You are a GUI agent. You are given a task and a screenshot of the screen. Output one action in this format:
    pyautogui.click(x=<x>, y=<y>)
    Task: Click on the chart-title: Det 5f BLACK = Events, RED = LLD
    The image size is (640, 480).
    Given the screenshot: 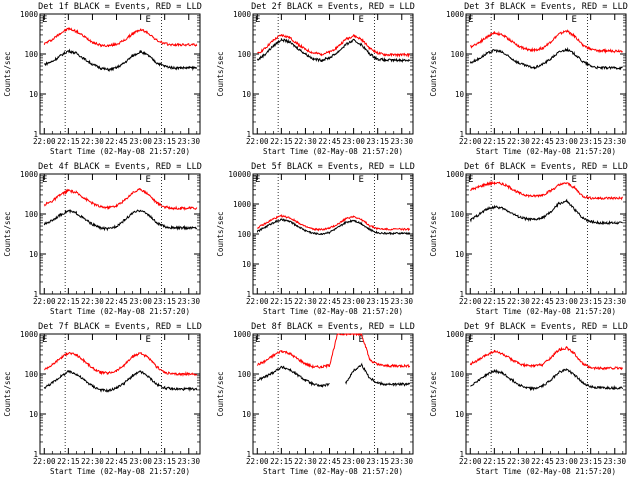 What is the action you would take?
    pyautogui.click(x=333, y=167)
    